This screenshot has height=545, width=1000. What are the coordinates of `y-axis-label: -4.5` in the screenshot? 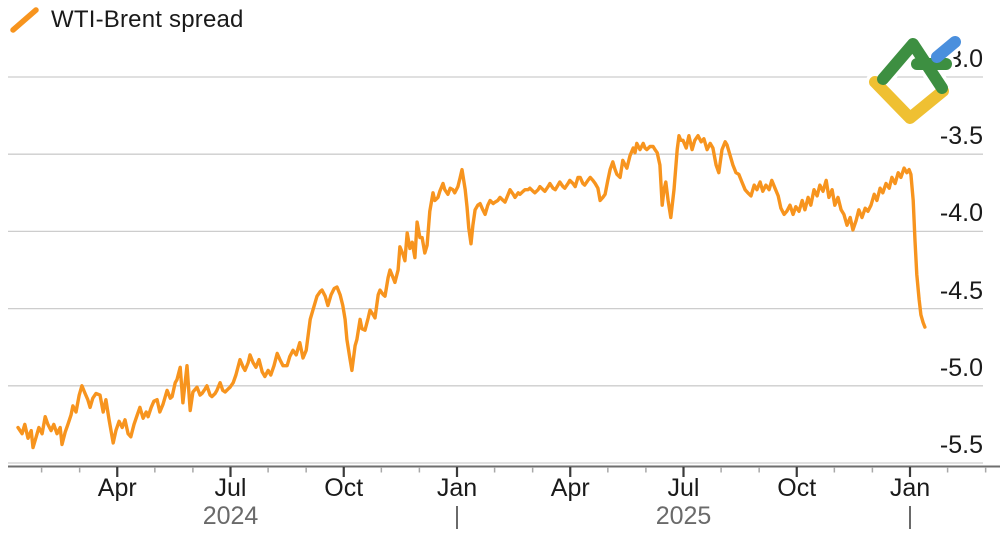 It's located at (961, 290).